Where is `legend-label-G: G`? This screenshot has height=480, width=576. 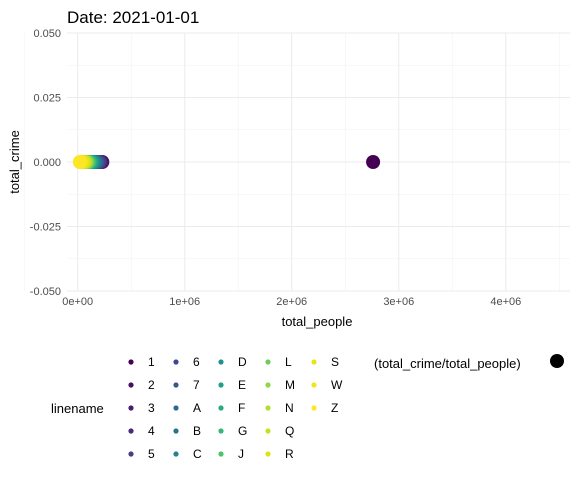 legend-label-G: G is located at coordinates (242, 431).